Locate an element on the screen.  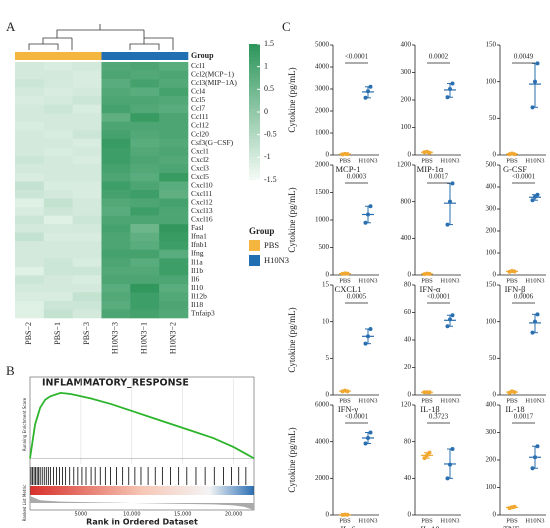
plot-name: G-CSF is located at coordinates (515, 169).